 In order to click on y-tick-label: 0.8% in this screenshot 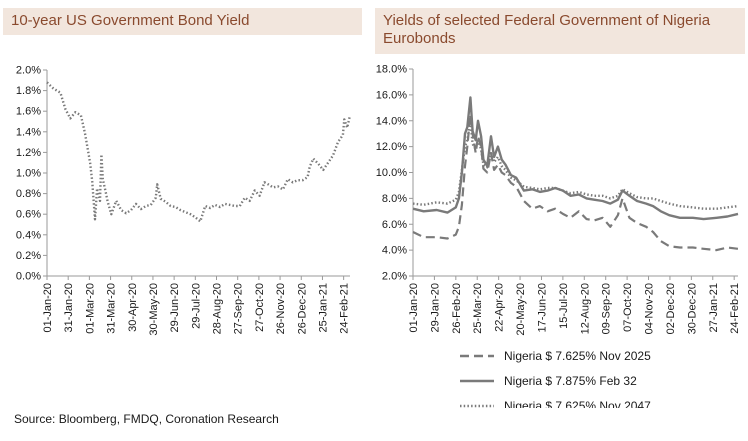, I will do `click(28, 194)`.